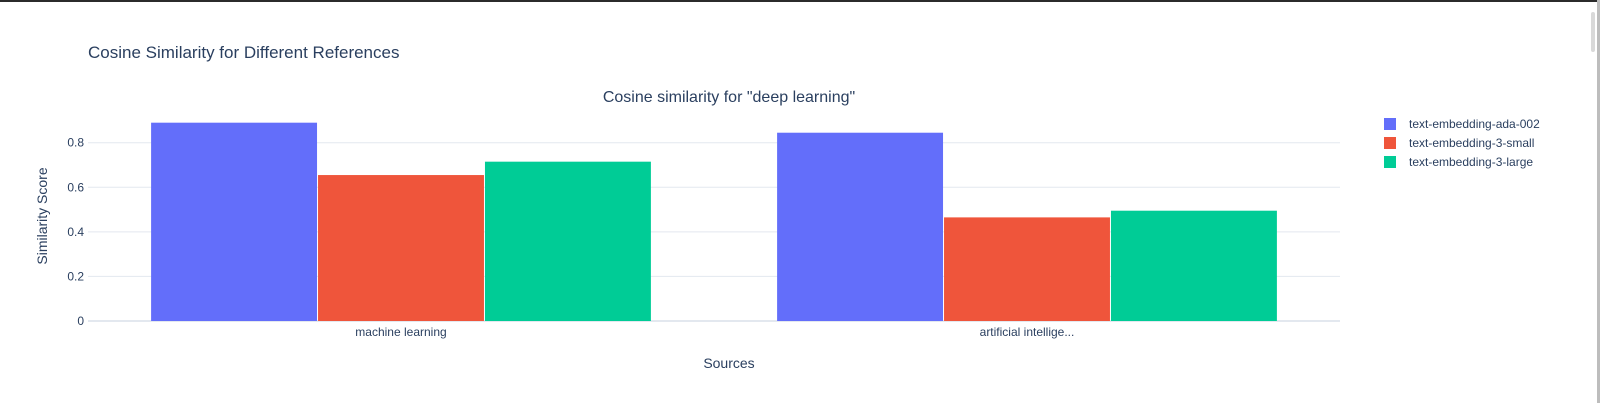 This screenshot has height=403, width=1600. Describe the element at coordinates (1471, 161) in the screenshot. I see `legend-label: text-embedding-3-large` at that location.